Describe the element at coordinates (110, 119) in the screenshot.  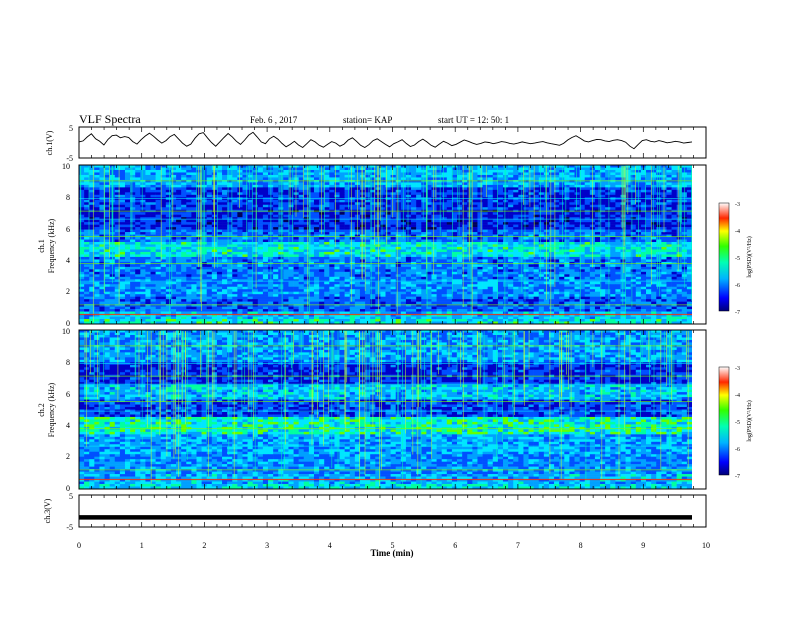
I see `figure-title: VLF Spectra` at that location.